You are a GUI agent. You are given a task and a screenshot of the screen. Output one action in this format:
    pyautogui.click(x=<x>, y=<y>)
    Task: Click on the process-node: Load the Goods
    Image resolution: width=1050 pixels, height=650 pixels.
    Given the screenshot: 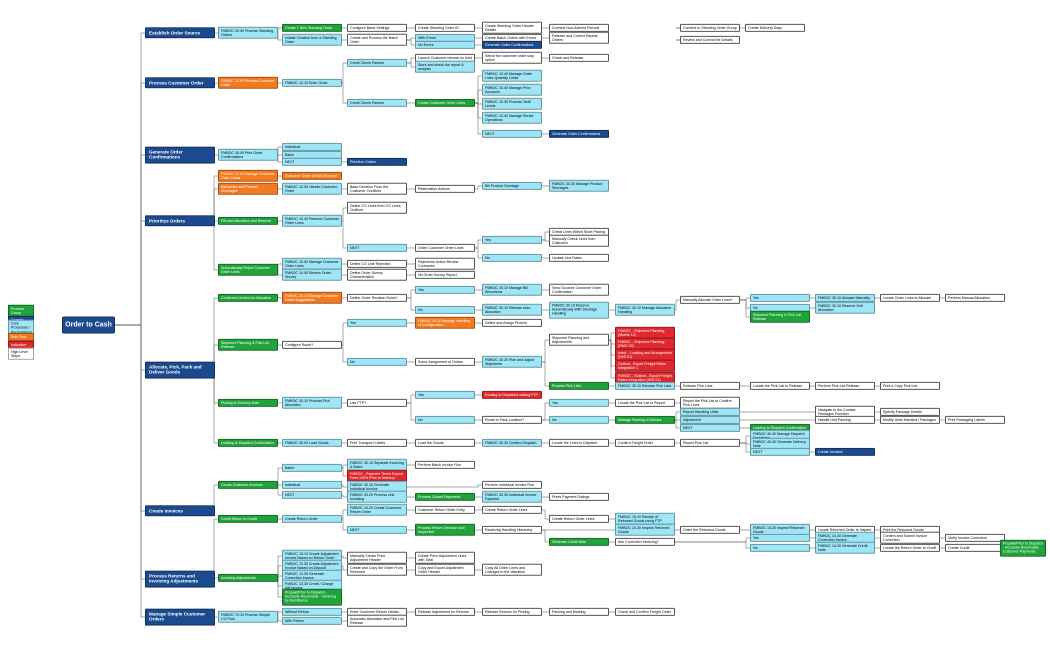 What is the action you would take?
    pyautogui.click(x=445, y=443)
    